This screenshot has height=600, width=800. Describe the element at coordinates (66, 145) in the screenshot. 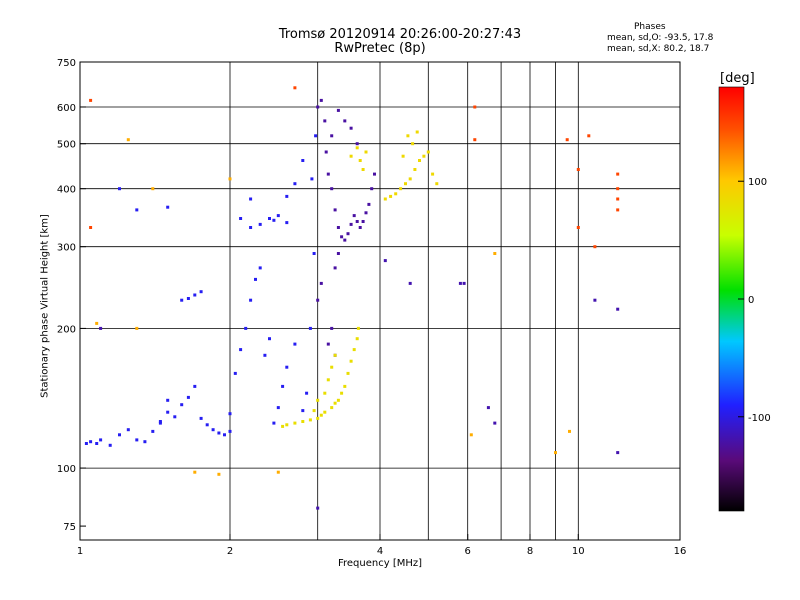

I see `y-tick-label: 500` at that location.